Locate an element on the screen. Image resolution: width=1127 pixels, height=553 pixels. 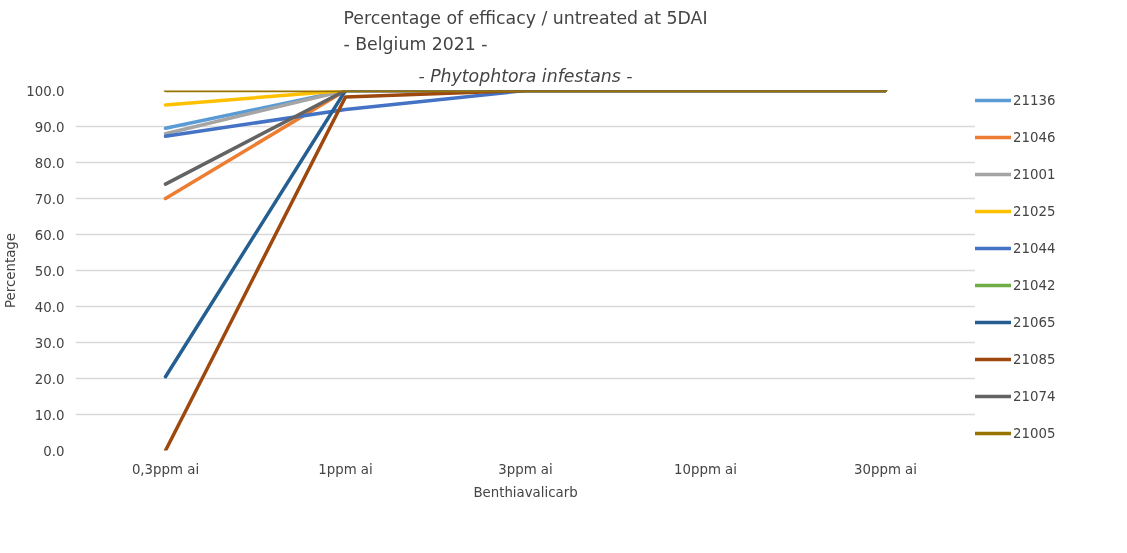
legend-label: 21046 is located at coordinates (1034, 137).